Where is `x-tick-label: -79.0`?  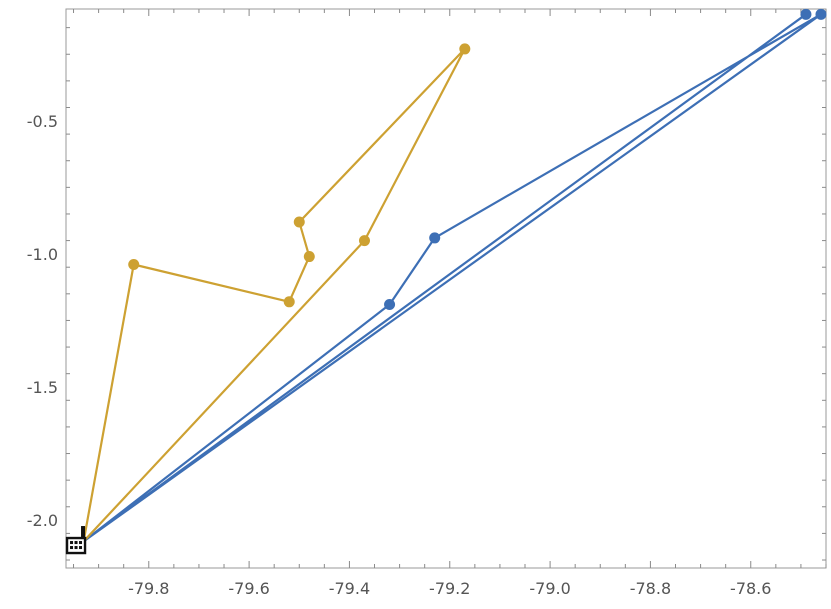
x-tick-label: -79.0 is located at coordinates (549, 588).